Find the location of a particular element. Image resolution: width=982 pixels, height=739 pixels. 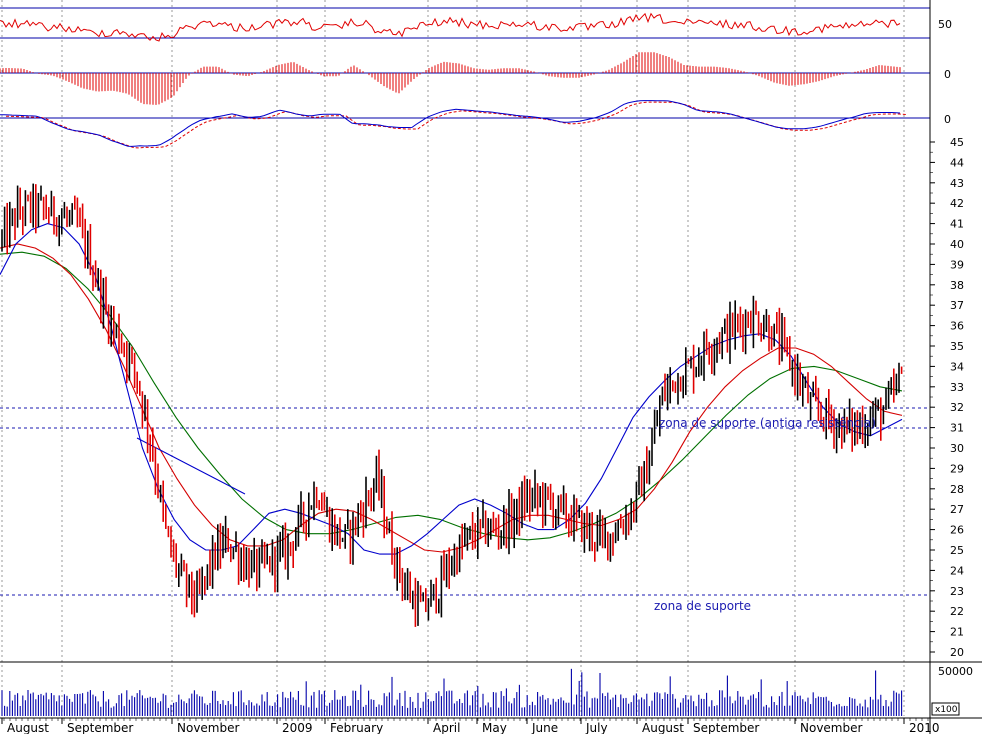

price-tick-label: 28 is located at coordinates (957, 489).